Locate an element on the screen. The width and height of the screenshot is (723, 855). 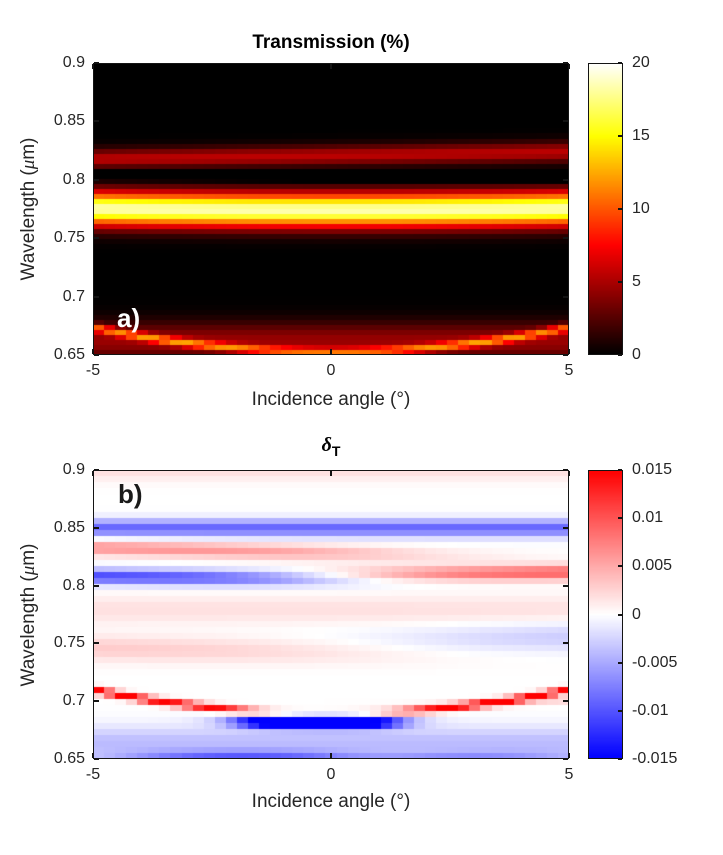
colorbar-tick-label: 20 is located at coordinates (641, 62).